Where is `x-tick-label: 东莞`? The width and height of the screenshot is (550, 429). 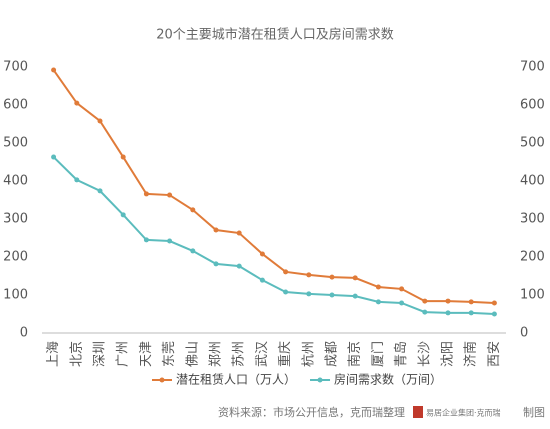
x-tick-label: 东莞 is located at coordinates (169, 354).